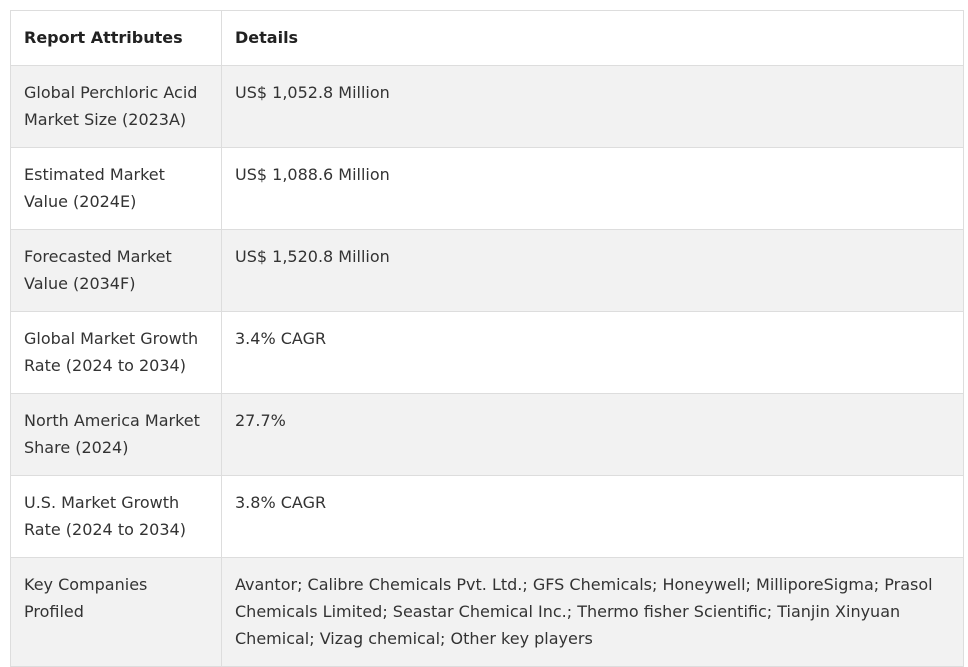 This screenshot has height=667, width=968. What do you see at coordinates (116, 434) in the screenshot?
I see `attribute-cell: North America Market Share (2024)` at bounding box center [116, 434].